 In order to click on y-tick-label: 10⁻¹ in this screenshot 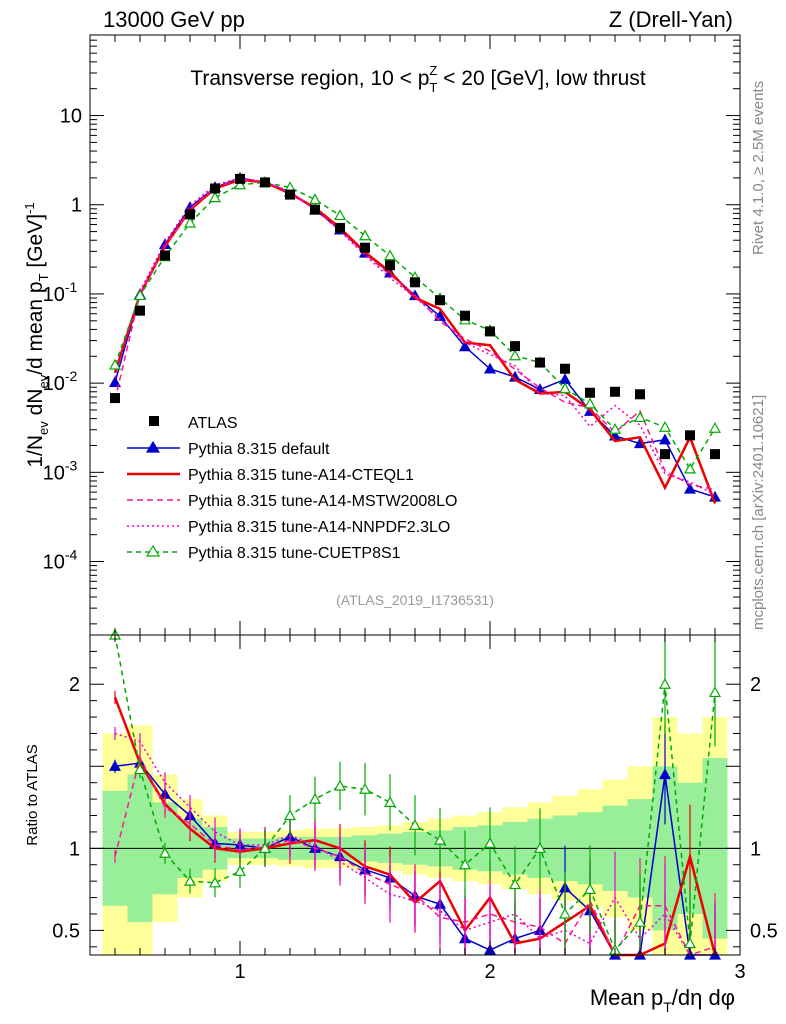, I will do `click(60, 292)`.